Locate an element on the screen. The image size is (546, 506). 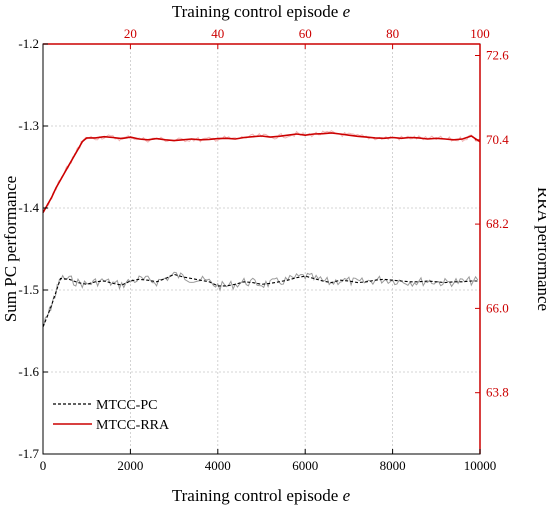
y-right-tick-label: 68.2 is located at coordinates (497, 223).